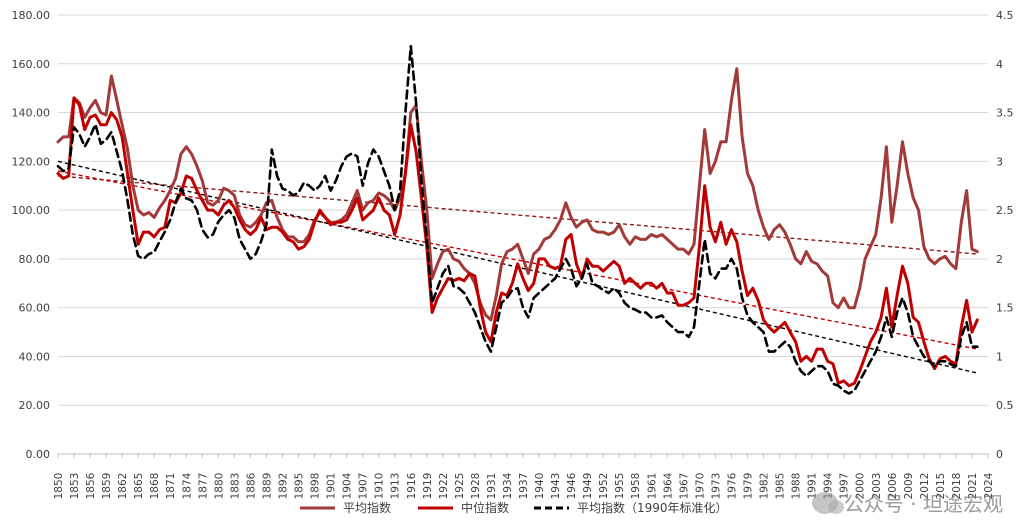  Describe the element at coordinates (620, 486) in the screenshot. I see `x-tick-label: 1955` at that location.